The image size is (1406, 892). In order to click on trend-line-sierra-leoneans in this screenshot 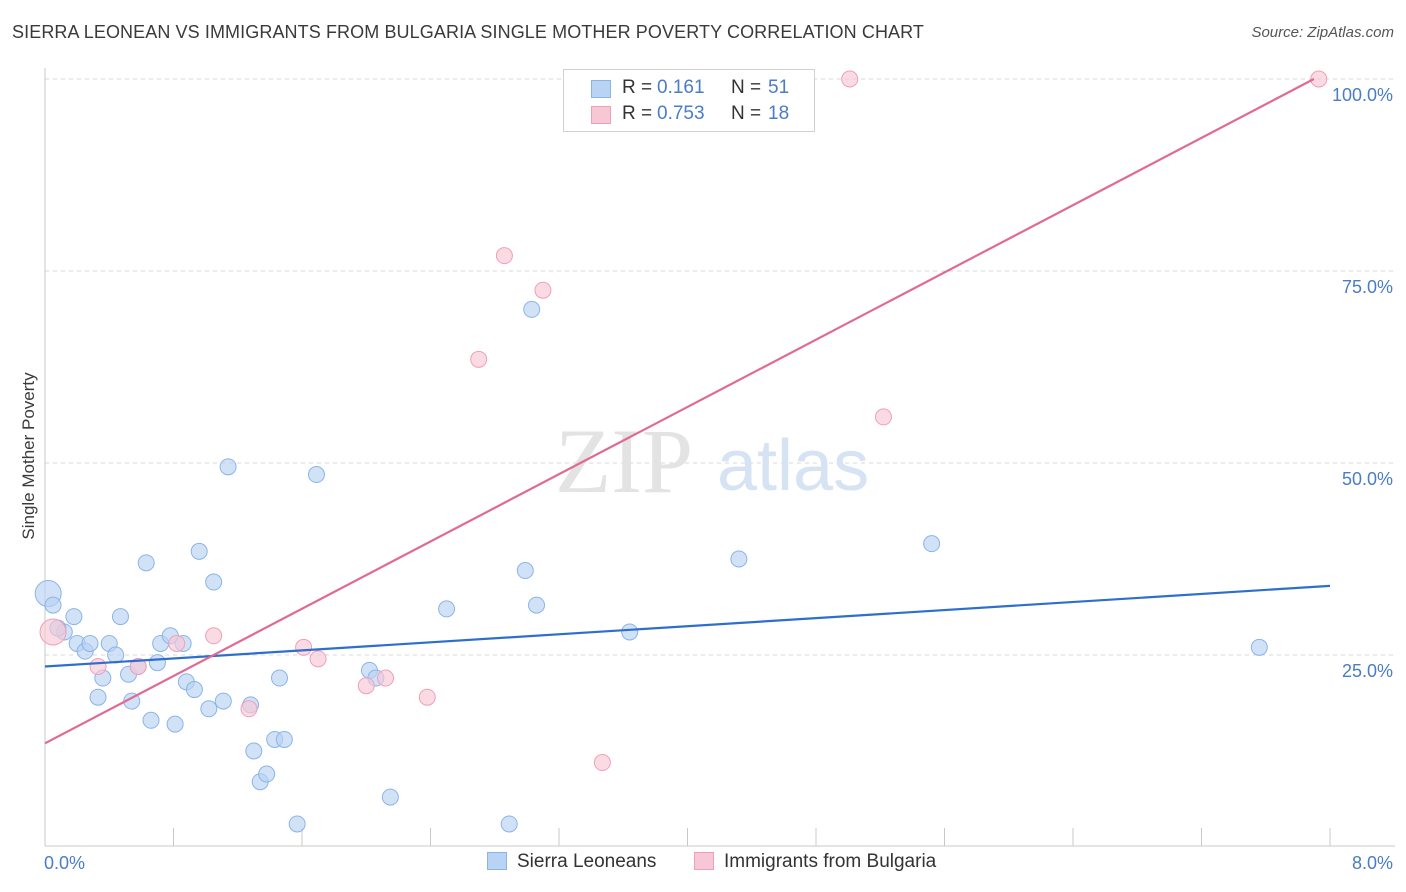, I will do `click(687, 626)`.